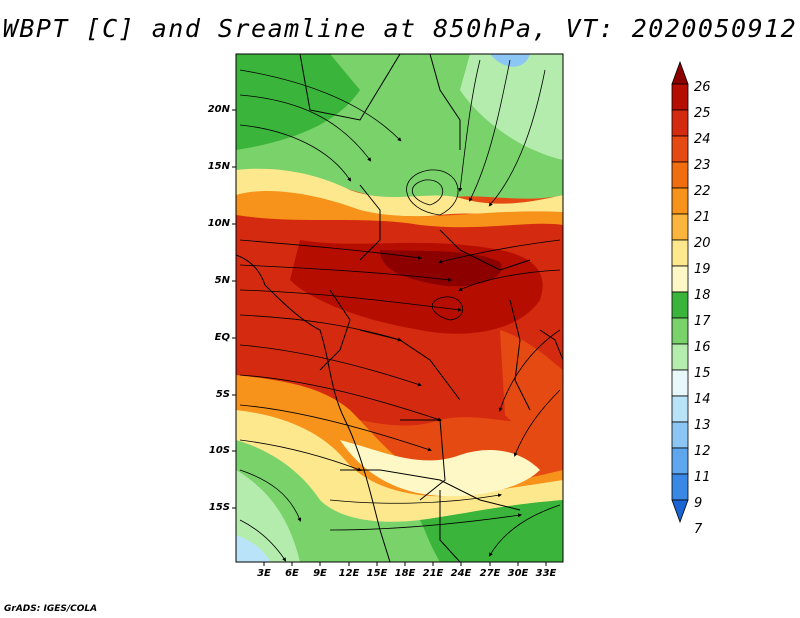 The image size is (800, 618). Describe the element at coordinates (518, 573) in the screenshot. I see `lon-label: 30E` at that location.